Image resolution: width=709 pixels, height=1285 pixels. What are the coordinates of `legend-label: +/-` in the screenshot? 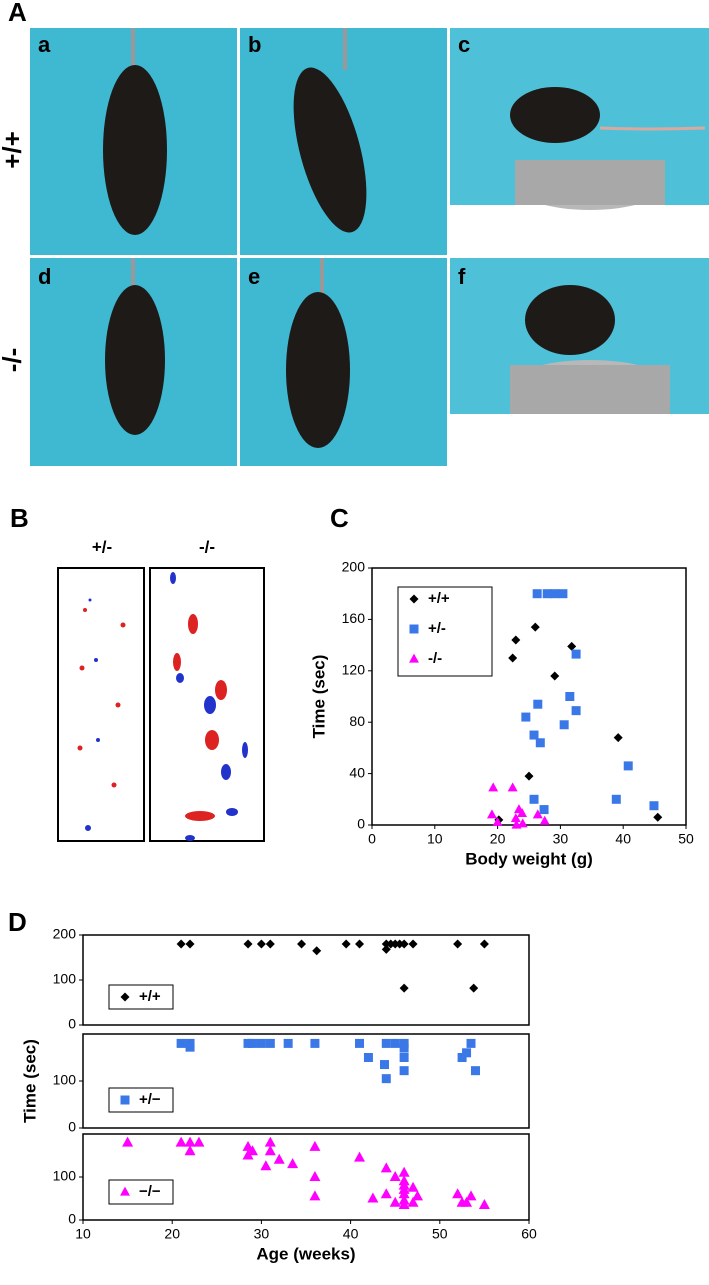 It's located at (437, 628).